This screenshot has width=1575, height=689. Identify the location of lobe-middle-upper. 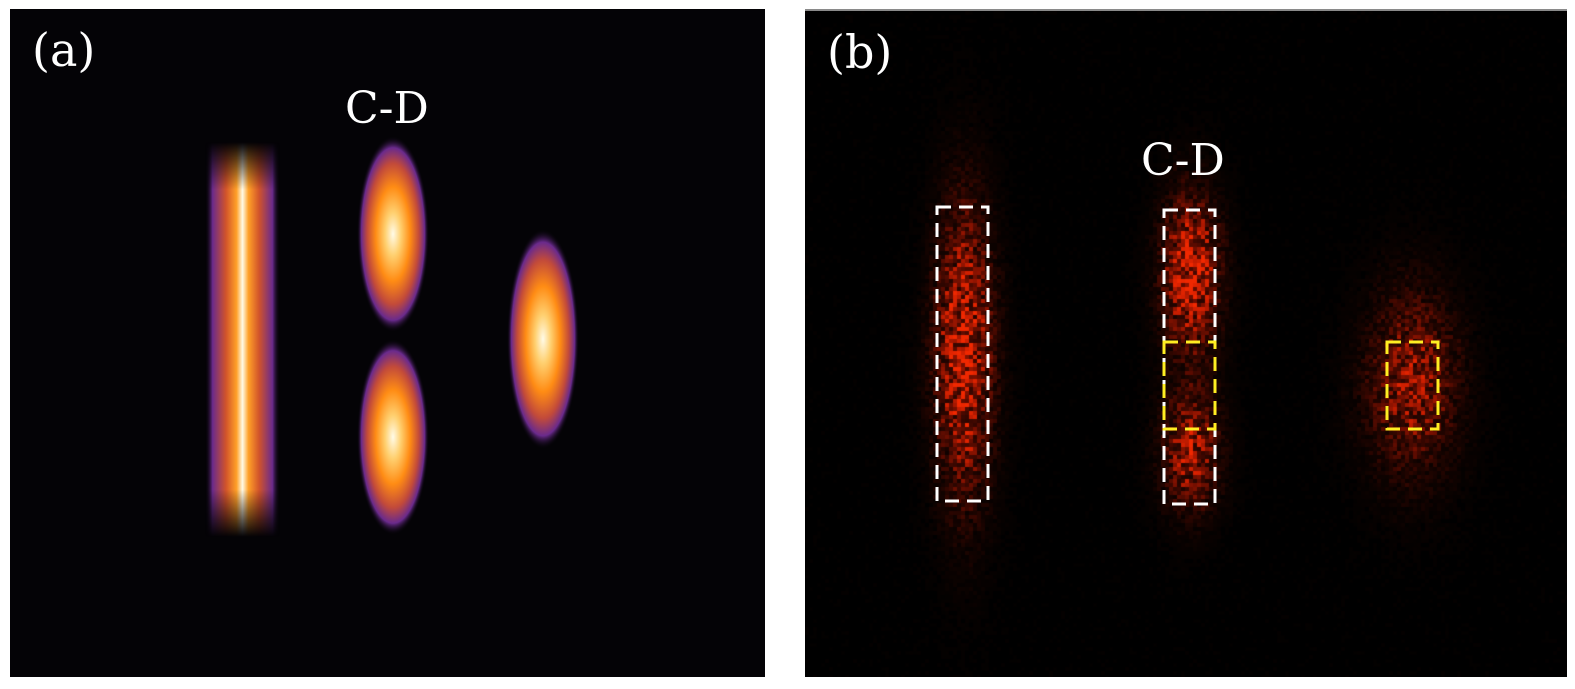
(393, 234).